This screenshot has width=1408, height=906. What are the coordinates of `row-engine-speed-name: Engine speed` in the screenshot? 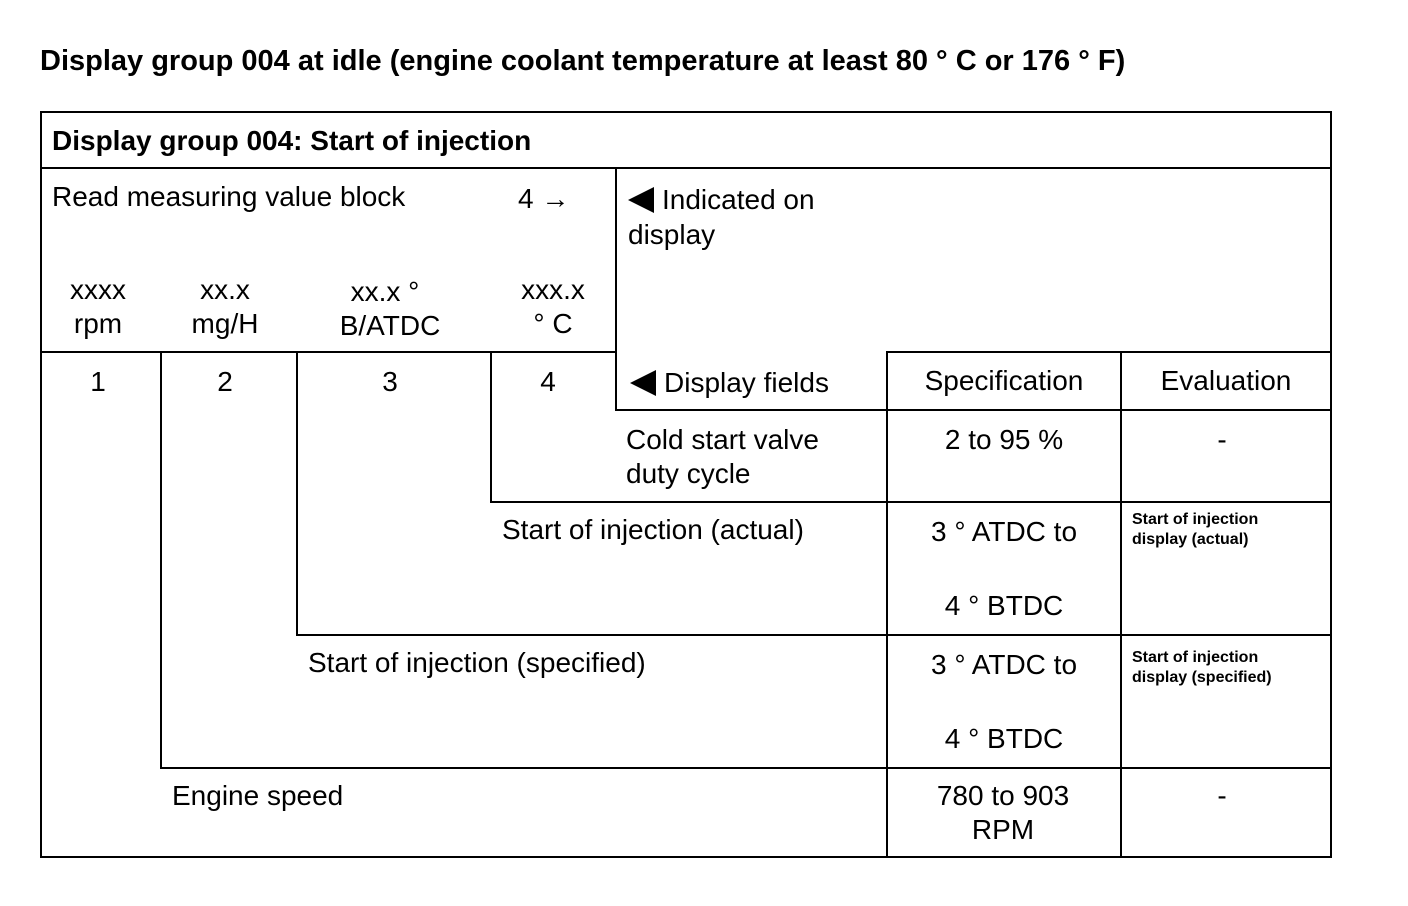 It's located at (258, 795).